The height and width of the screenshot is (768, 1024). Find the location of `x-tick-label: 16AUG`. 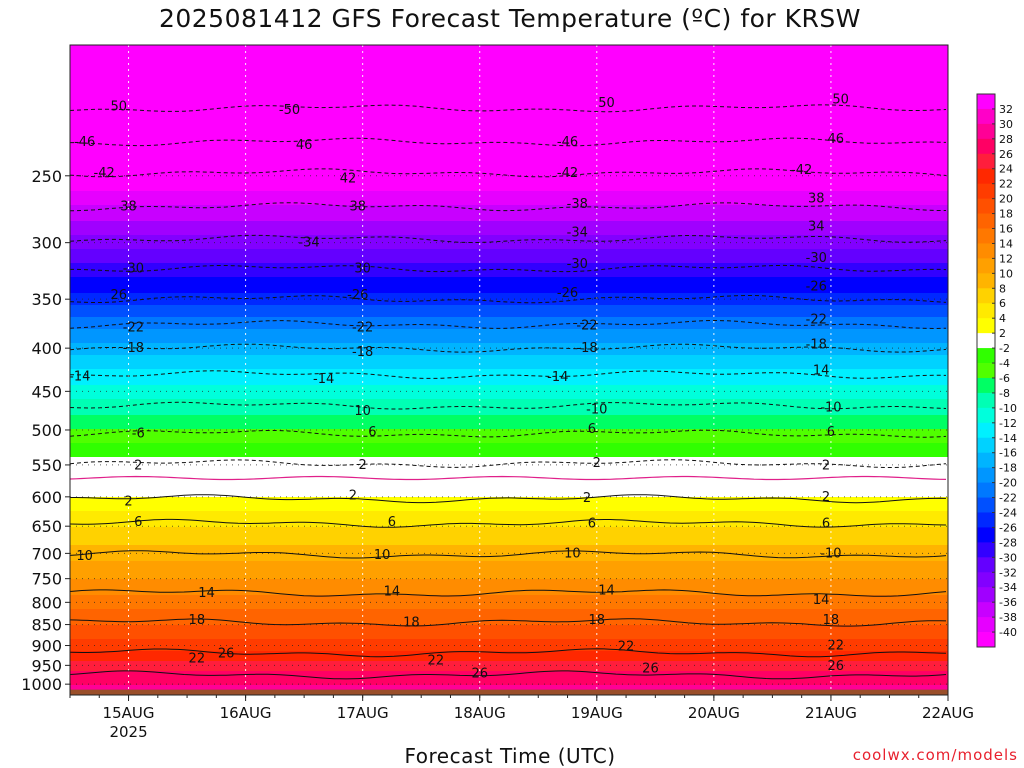

x-tick-label: 16AUG is located at coordinates (246, 713).